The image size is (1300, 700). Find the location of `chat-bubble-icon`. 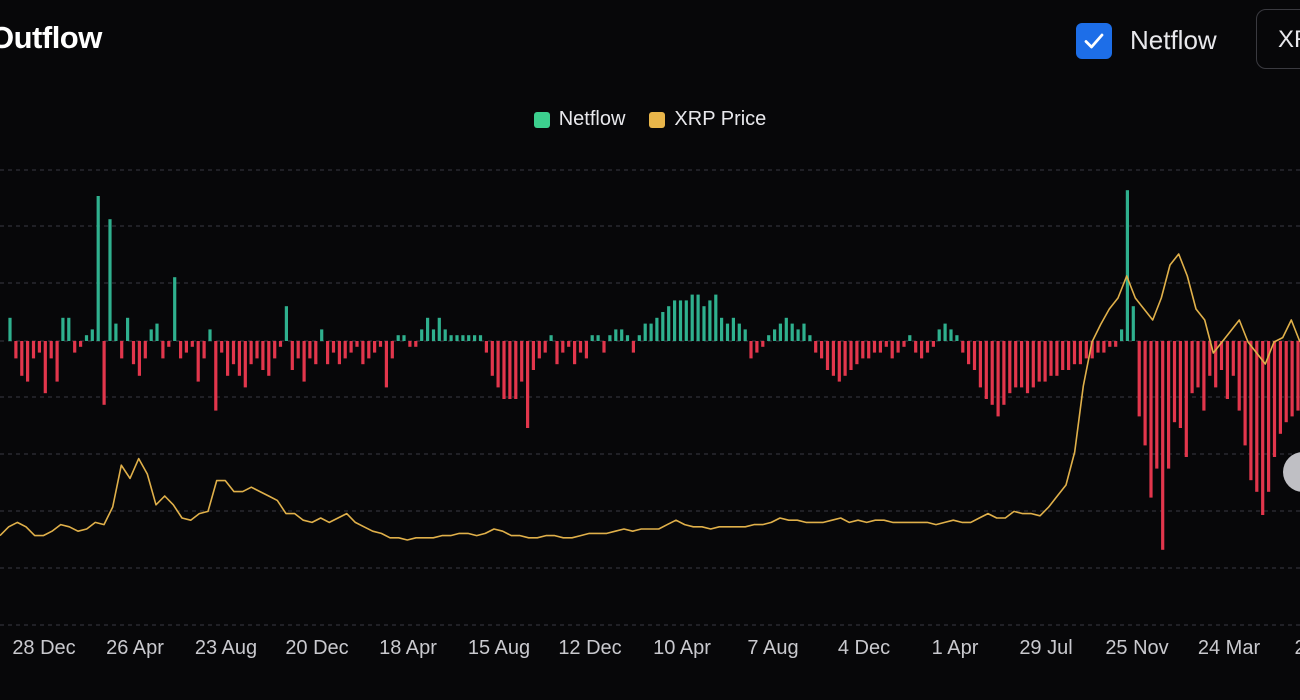

chat-bubble-icon is located at coordinates (1291, 472).